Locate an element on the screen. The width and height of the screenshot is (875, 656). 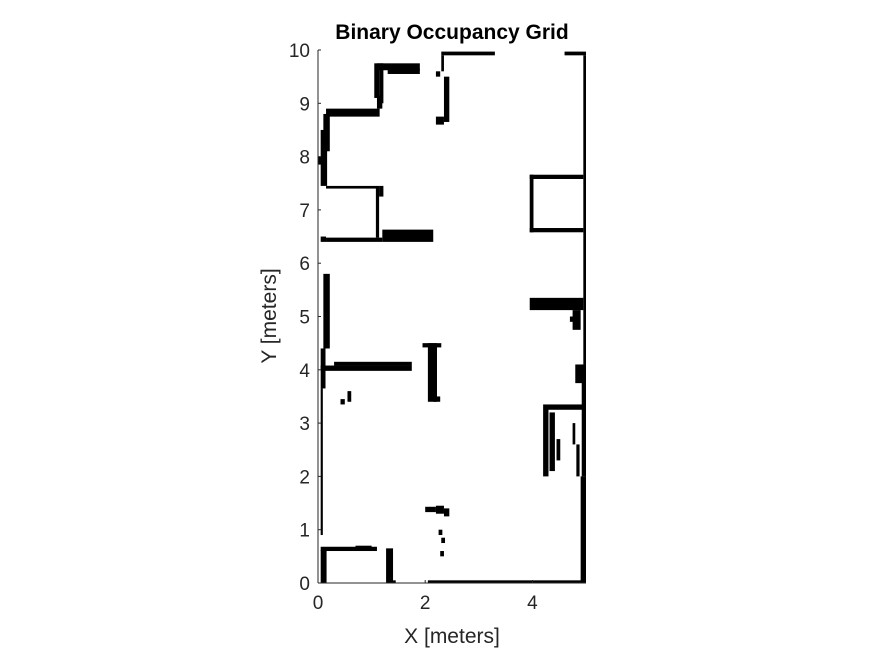
y-axis-label: Y [meters] is located at coordinates (269, 315).